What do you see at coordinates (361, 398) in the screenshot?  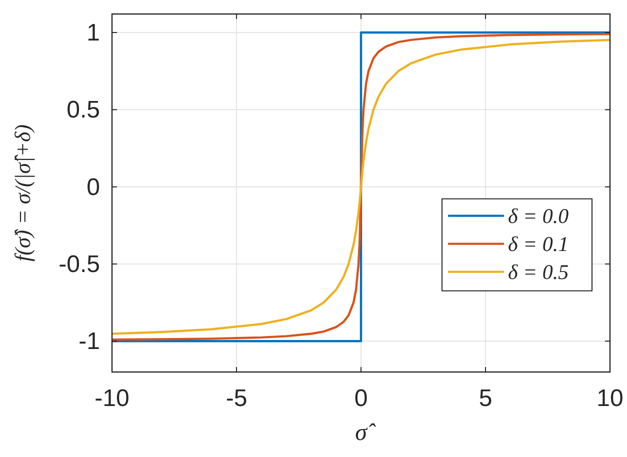 I see `x-tick-label: 0` at bounding box center [361, 398].